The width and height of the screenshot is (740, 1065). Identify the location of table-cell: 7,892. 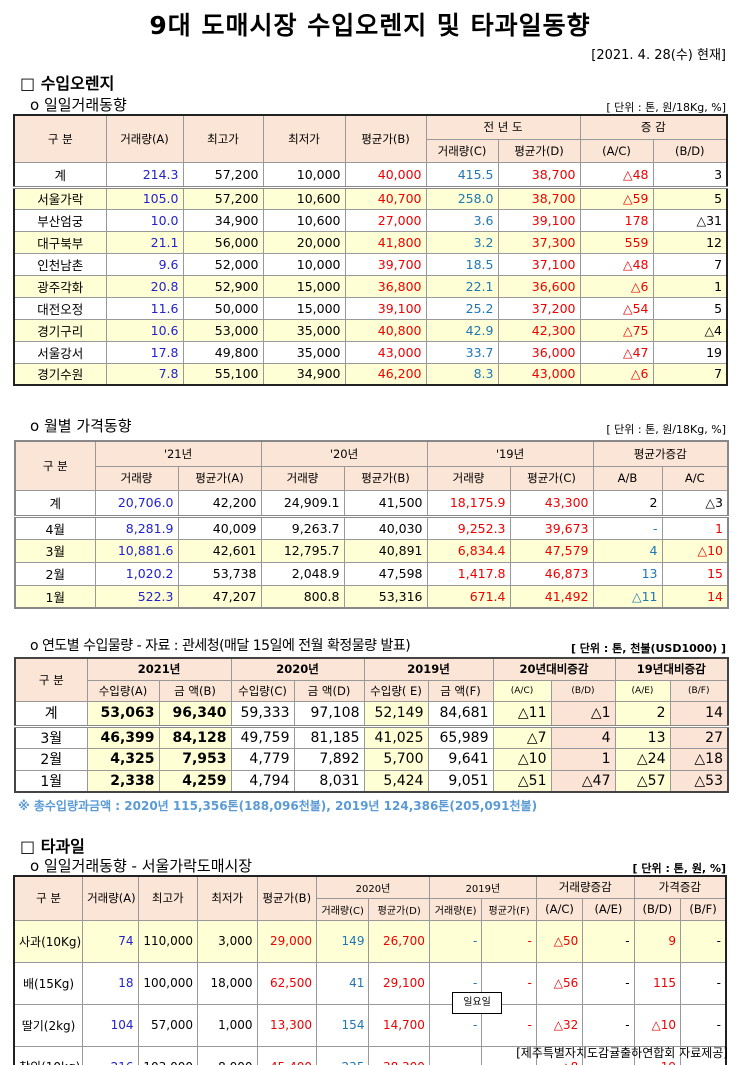
(329, 759).